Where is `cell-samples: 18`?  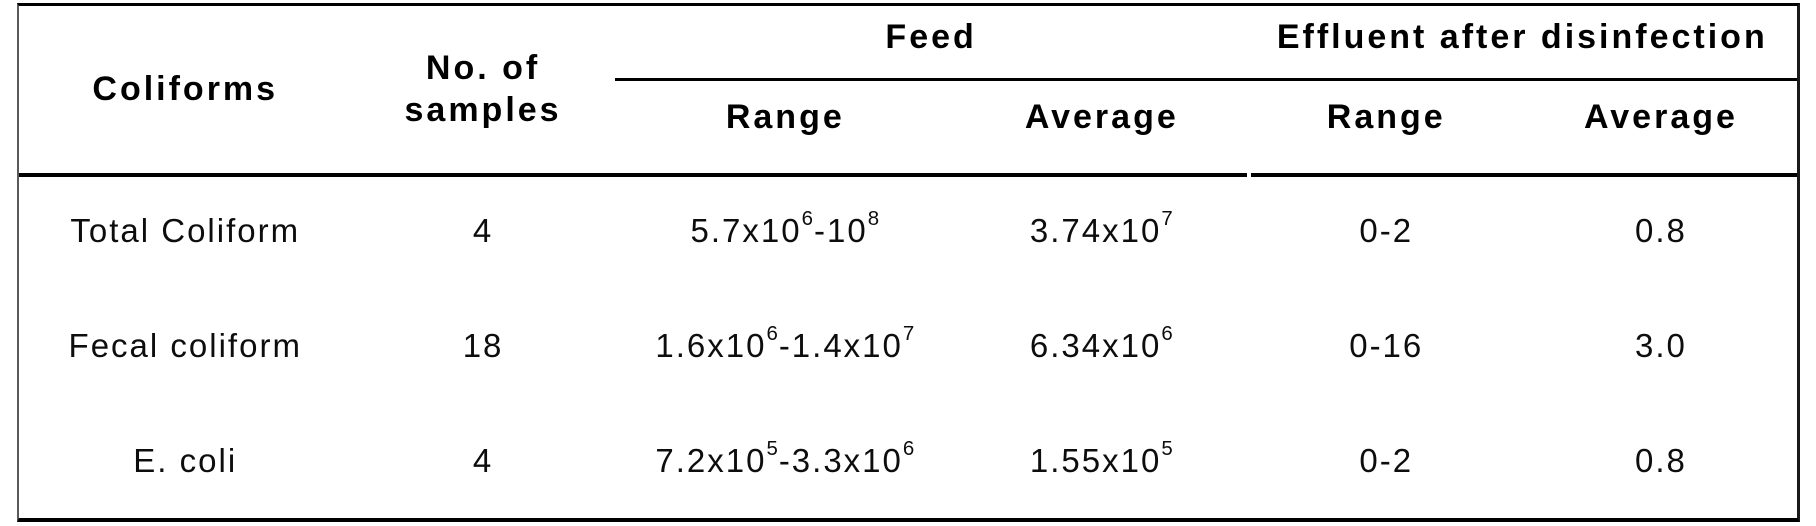
cell-samples: 18 is located at coordinates (483, 345).